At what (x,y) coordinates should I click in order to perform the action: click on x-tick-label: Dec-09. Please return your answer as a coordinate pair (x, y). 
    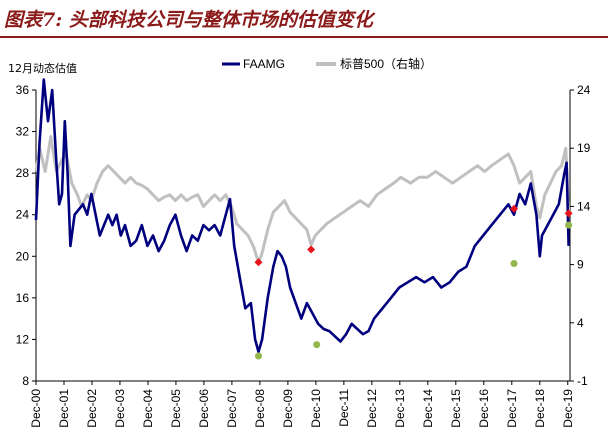
    Looking at the image, I should click on (288, 408).